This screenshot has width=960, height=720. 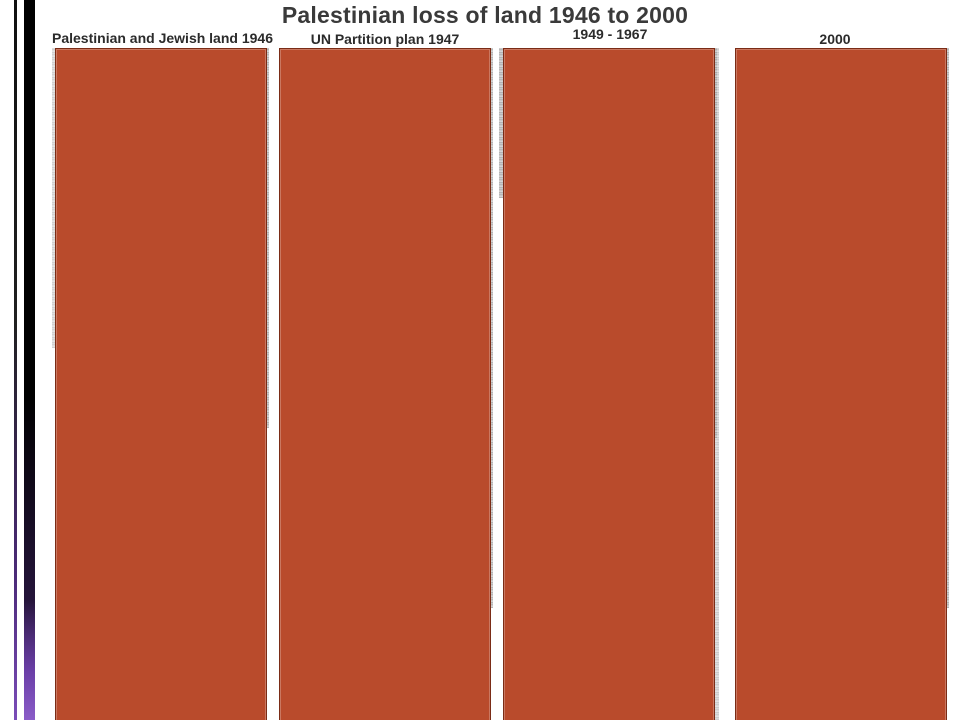 I want to click on column-label-1946: Palestinian and Jewish land 1946, so click(x=162, y=38).